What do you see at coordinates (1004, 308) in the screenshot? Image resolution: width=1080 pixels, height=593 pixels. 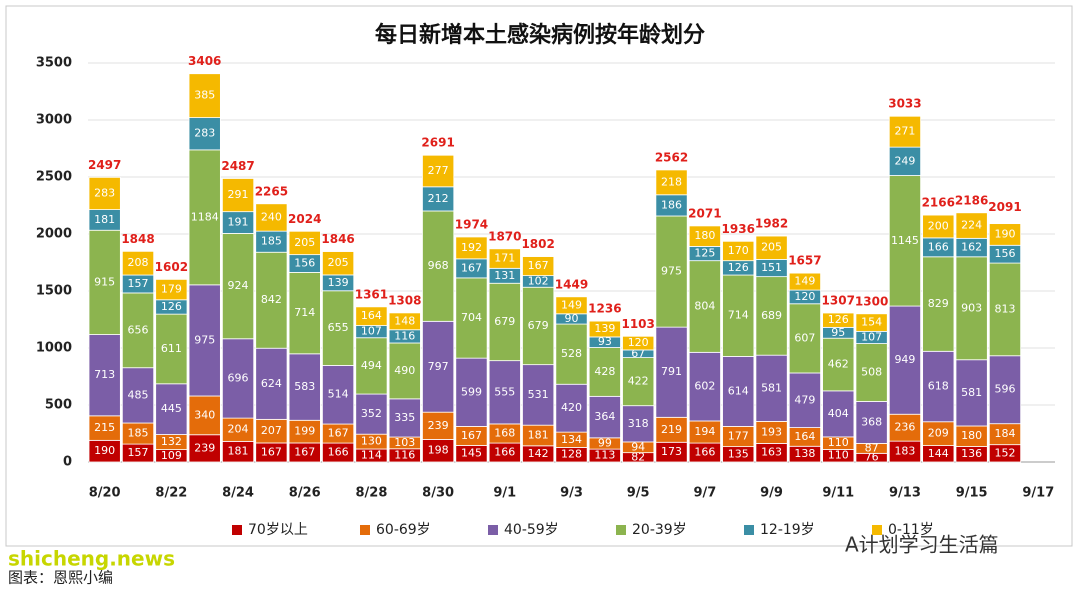 I see `data-label: 813` at bounding box center [1004, 308].